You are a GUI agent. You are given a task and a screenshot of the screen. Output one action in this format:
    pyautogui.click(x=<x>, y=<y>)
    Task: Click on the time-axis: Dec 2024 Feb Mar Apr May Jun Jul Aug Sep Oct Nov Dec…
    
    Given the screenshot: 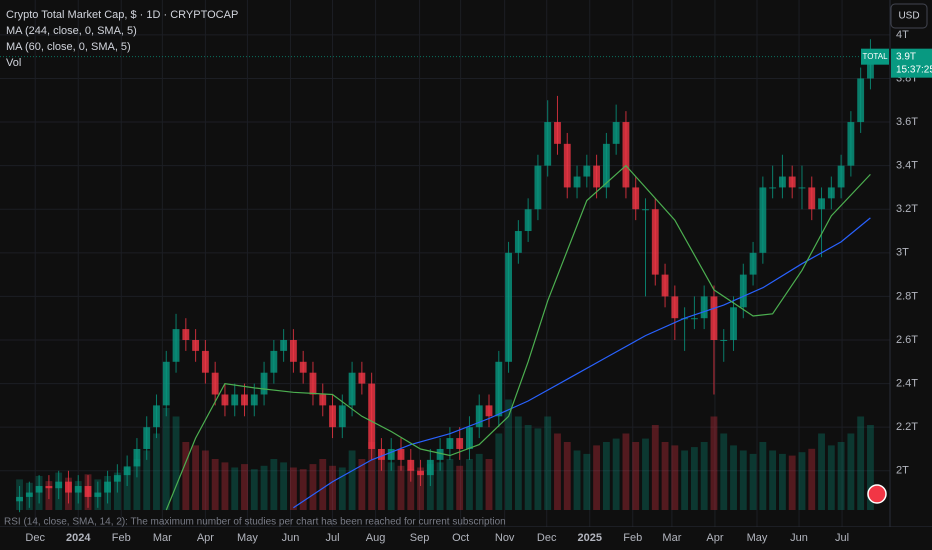 What is the action you would take?
    pyautogui.click(x=437, y=538)
    